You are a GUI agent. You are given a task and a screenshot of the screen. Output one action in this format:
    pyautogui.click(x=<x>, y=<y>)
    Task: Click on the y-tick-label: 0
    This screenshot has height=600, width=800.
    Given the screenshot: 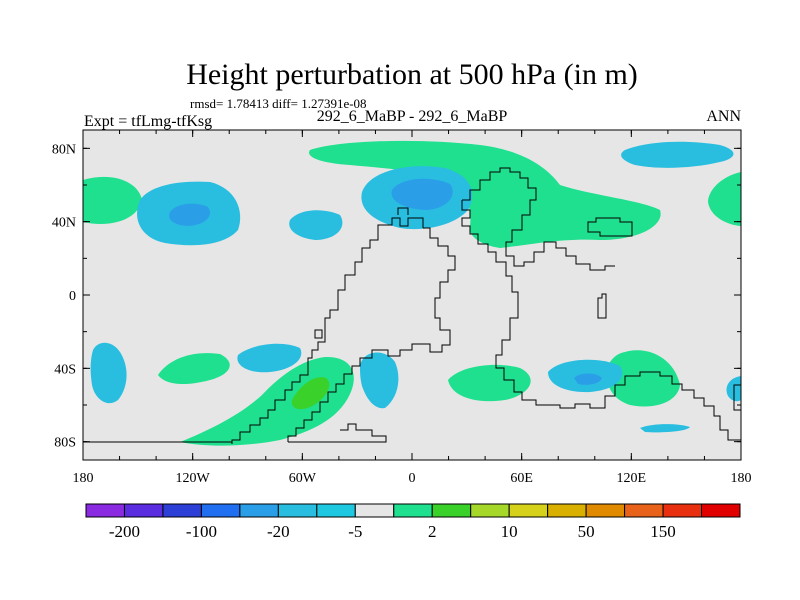 What is the action you would take?
    pyautogui.click(x=72, y=296)
    